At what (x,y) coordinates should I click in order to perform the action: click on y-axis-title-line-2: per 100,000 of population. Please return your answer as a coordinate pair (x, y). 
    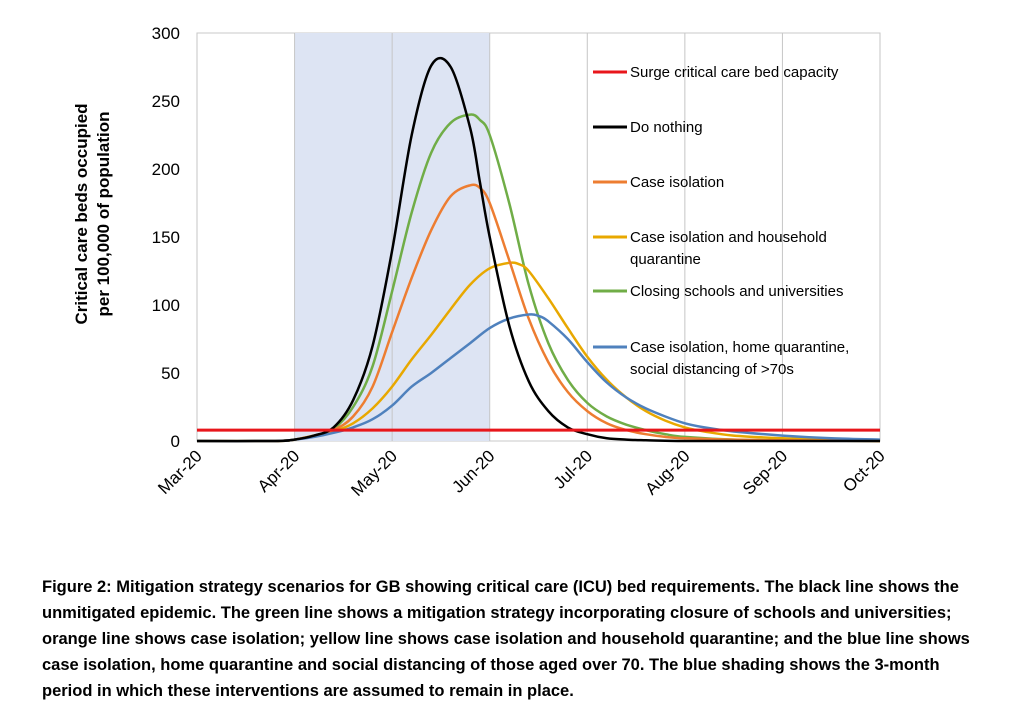
    Looking at the image, I should click on (103, 214).